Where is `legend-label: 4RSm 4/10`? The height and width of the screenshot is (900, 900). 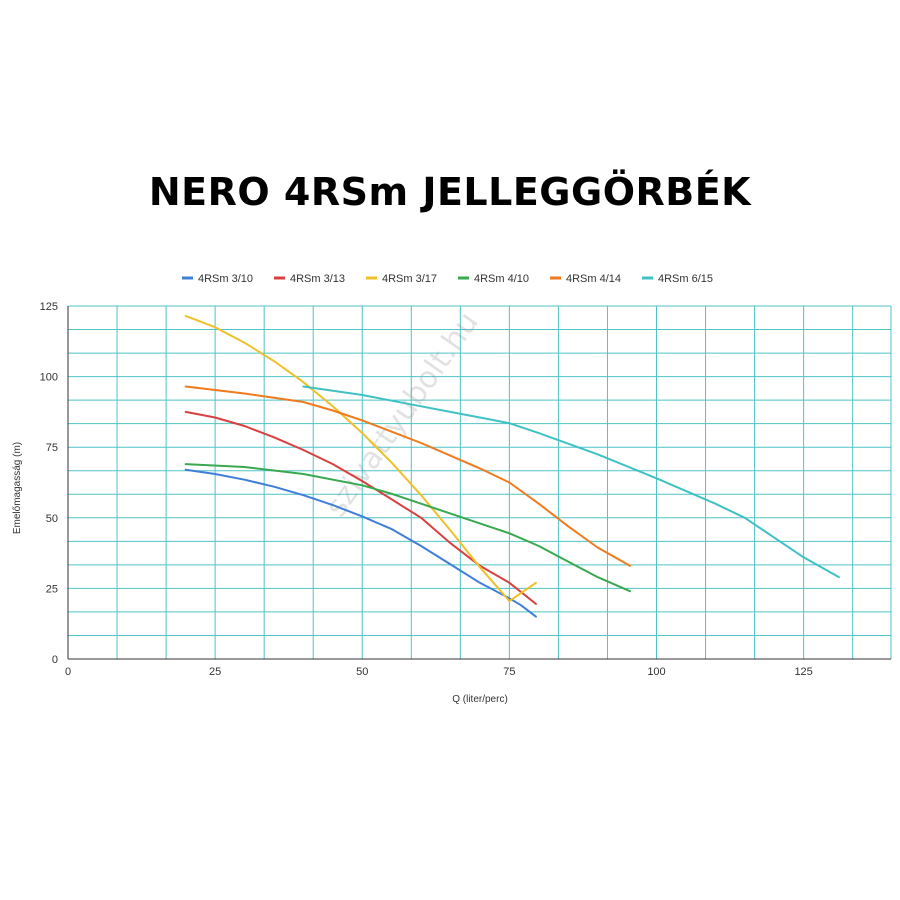
legend-label: 4RSm 4/10 is located at coordinates (501, 279).